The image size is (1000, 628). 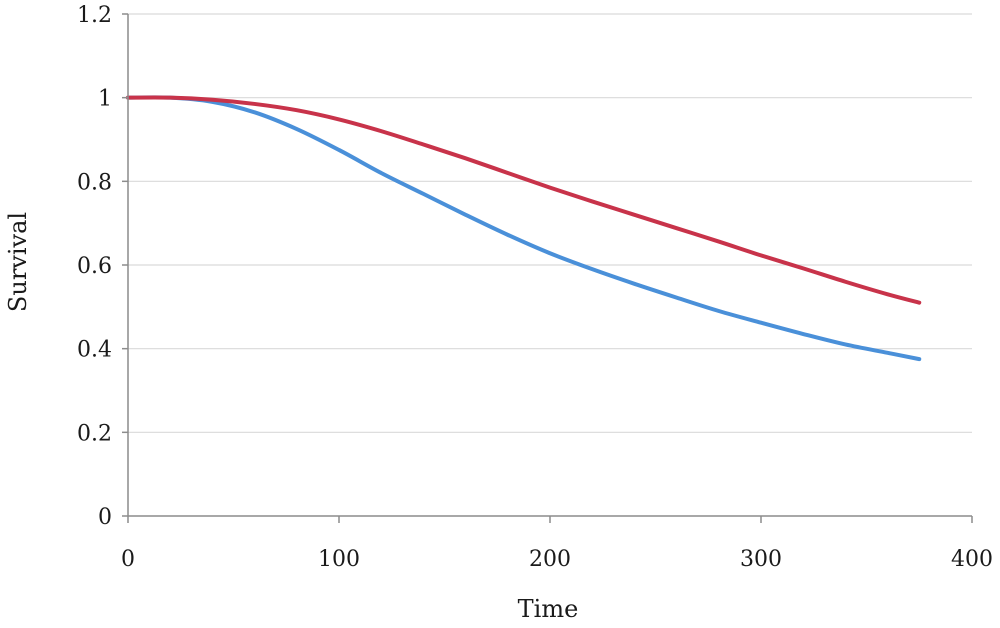 What do you see at coordinates (339, 559) in the screenshot?
I see `x-tick-label: 100` at bounding box center [339, 559].